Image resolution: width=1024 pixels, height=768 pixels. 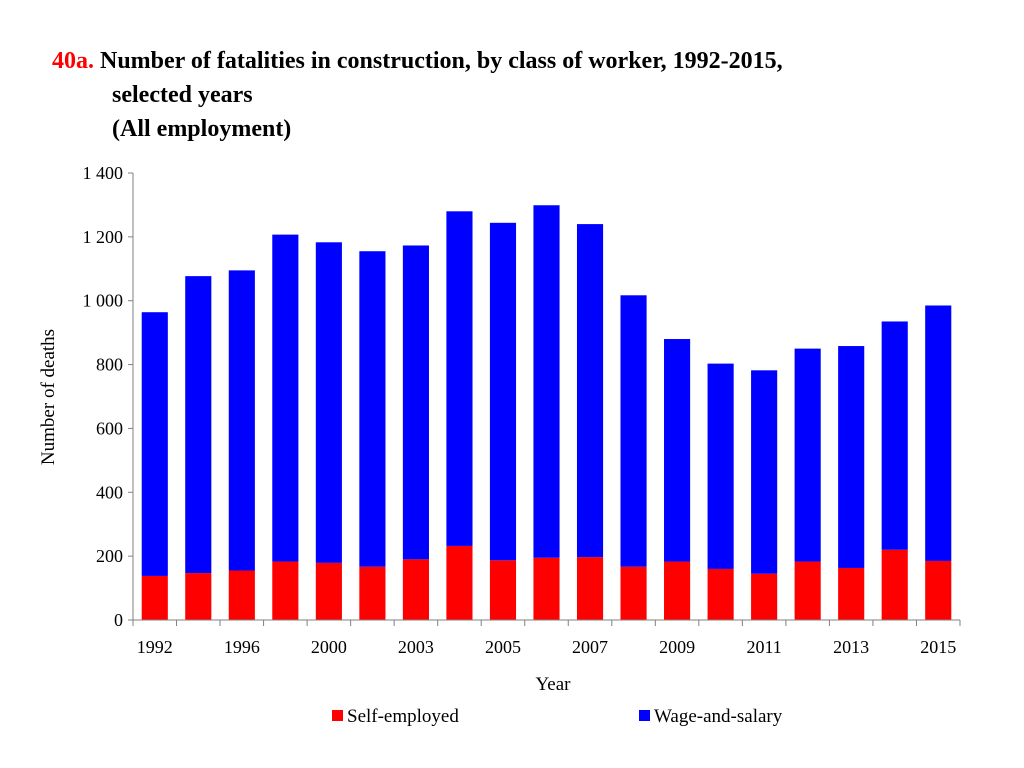 I want to click on bar-self-employed-1992, so click(x=154, y=597).